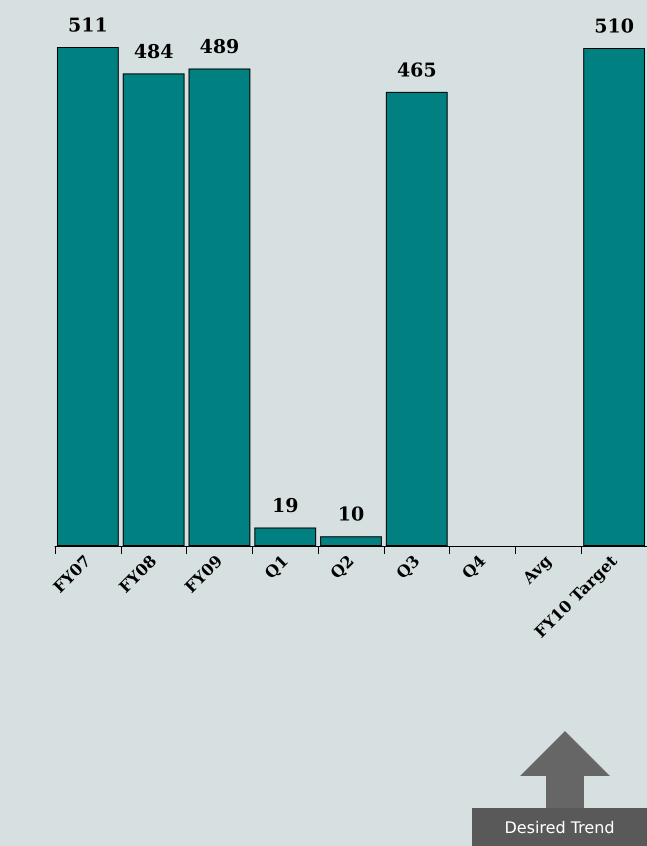 The width and height of the screenshot is (647, 846). What do you see at coordinates (154, 51) in the screenshot?
I see `data-label: 484` at bounding box center [154, 51].